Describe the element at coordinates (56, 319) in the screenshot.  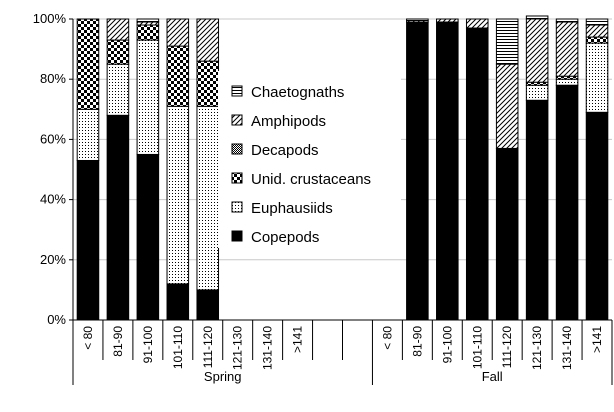
I see `y-tick-label: 0%` at that location.